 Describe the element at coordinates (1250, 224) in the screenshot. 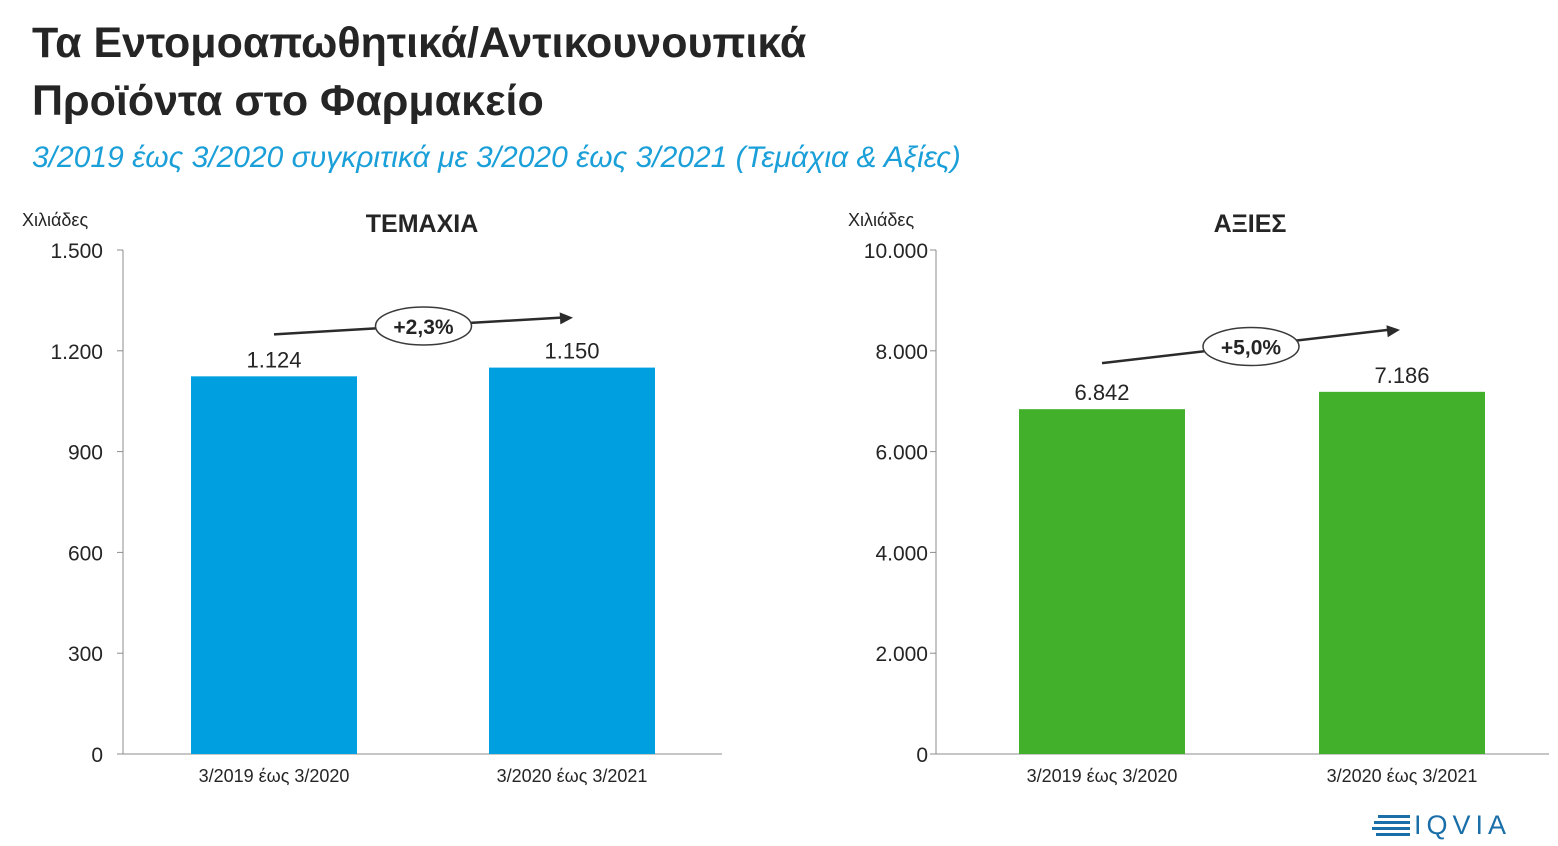

I see `chart-2-title: ΑΞΙΕΣ` at that location.